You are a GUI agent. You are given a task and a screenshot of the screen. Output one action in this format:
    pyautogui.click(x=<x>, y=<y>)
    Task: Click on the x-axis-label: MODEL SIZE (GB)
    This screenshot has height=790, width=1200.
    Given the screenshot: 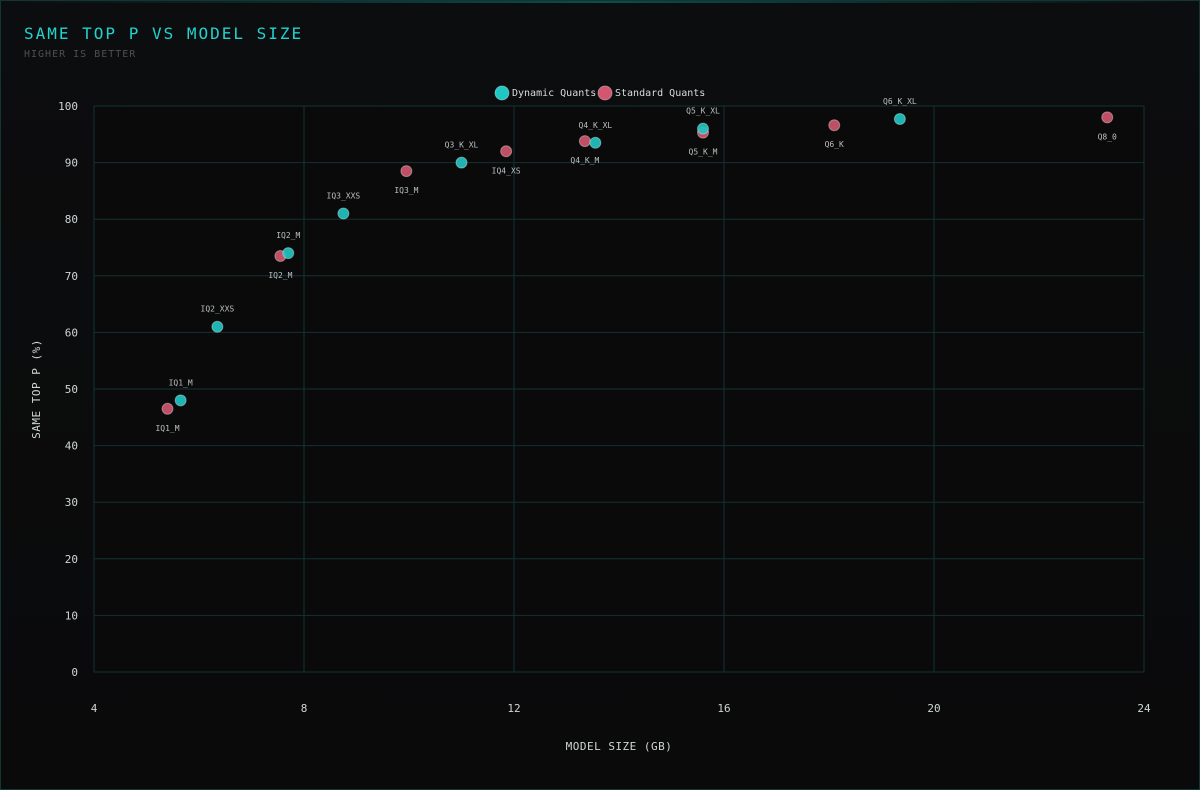 What is the action you would take?
    pyautogui.click(x=619, y=746)
    